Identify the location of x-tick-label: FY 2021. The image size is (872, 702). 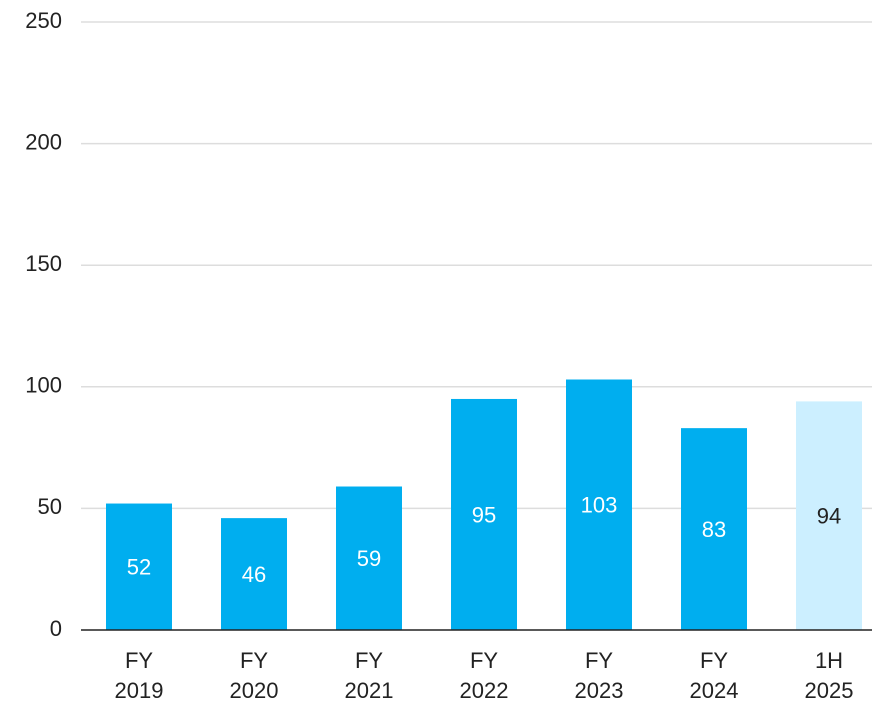
(369, 675).